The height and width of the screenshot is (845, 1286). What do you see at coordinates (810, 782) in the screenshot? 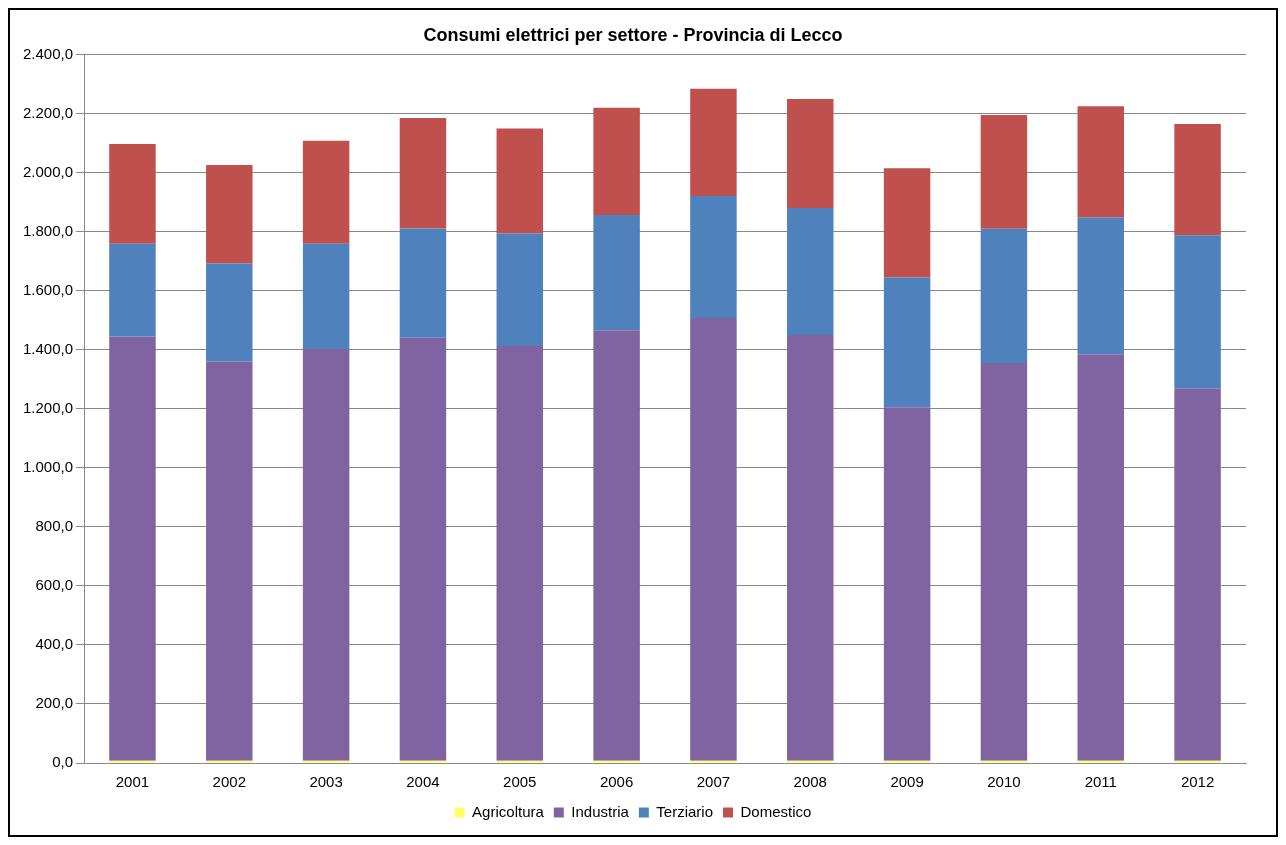
I see `x-tick-label: 2008` at bounding box center [810, 782].